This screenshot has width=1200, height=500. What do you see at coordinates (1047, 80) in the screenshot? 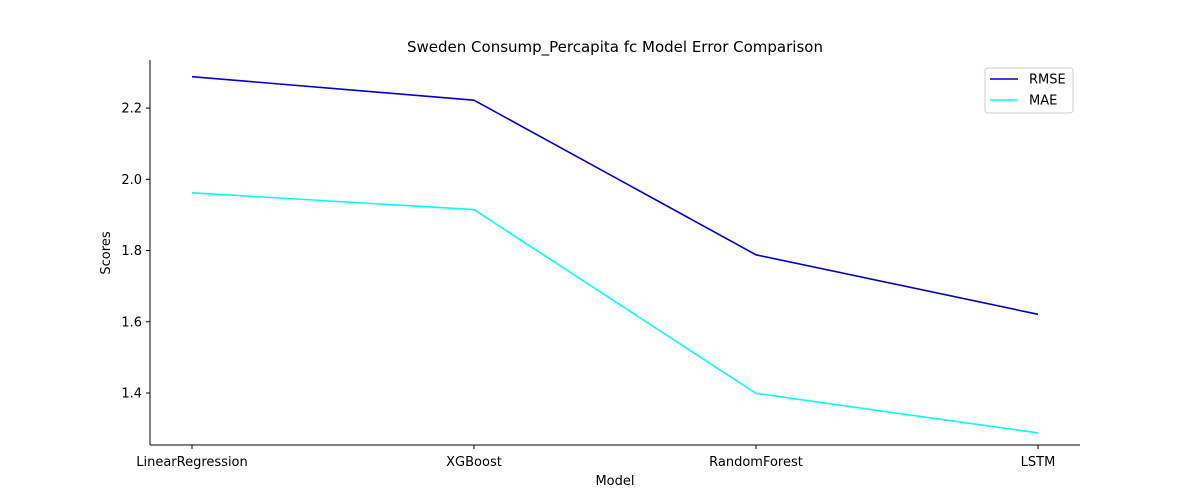
I see `legend-label-rmse: RMSE` at bounding box center [1047, 80].